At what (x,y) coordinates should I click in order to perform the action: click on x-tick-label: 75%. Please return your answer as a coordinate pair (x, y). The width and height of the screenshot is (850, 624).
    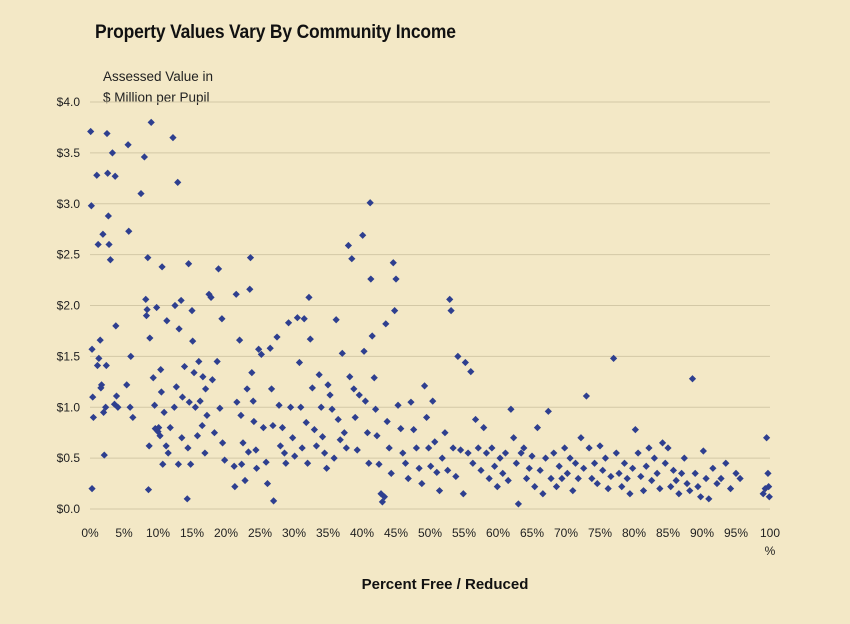
    Looking at the image, I should click on (600, 533).